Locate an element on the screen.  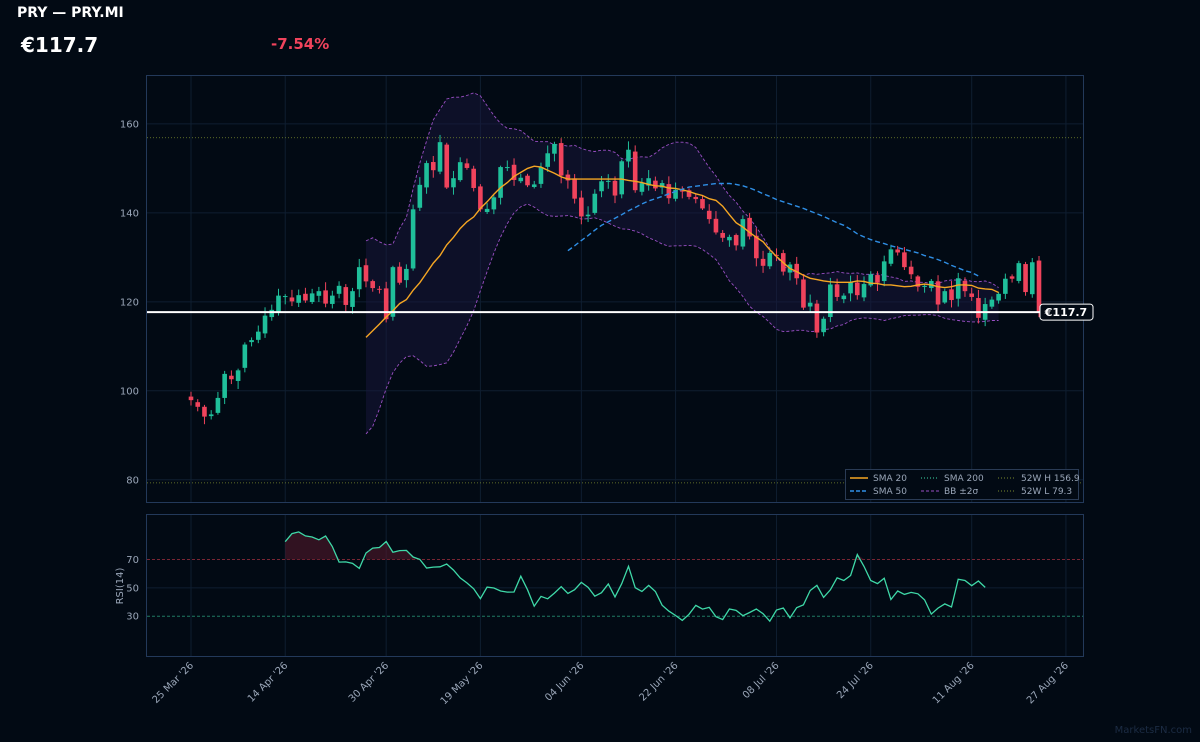
price-tick-label: 140 is located at coordinates (129, 213).